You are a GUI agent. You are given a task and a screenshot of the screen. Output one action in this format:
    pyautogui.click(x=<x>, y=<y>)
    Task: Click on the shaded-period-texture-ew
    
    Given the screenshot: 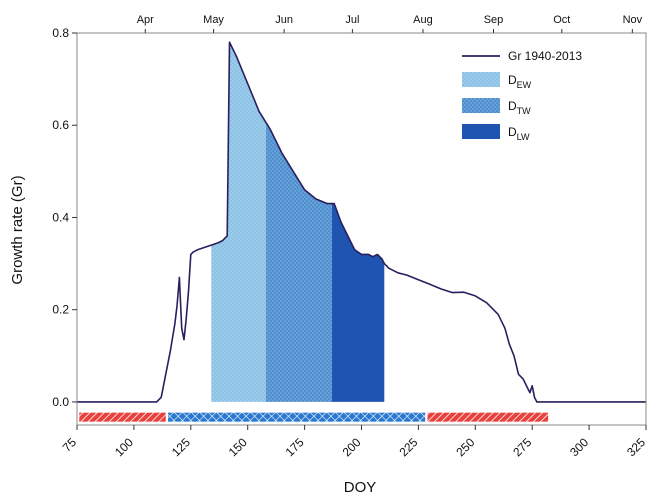 What is the action you would take?
    pyautogui.click(x=238, y=222)
    